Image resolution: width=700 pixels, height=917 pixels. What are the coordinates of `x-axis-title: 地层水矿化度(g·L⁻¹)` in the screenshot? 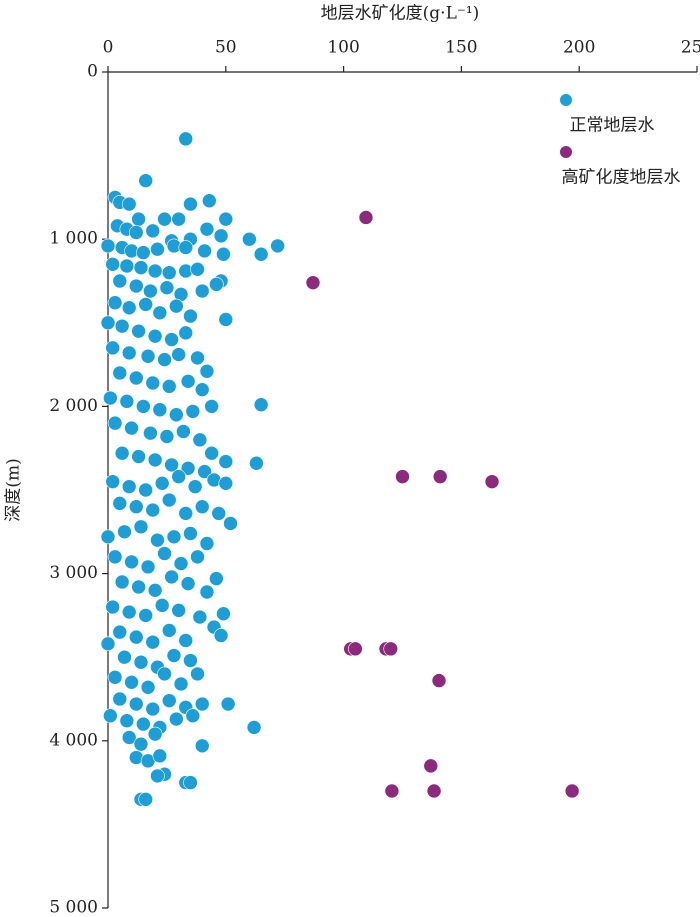 It's located at (400, 14).